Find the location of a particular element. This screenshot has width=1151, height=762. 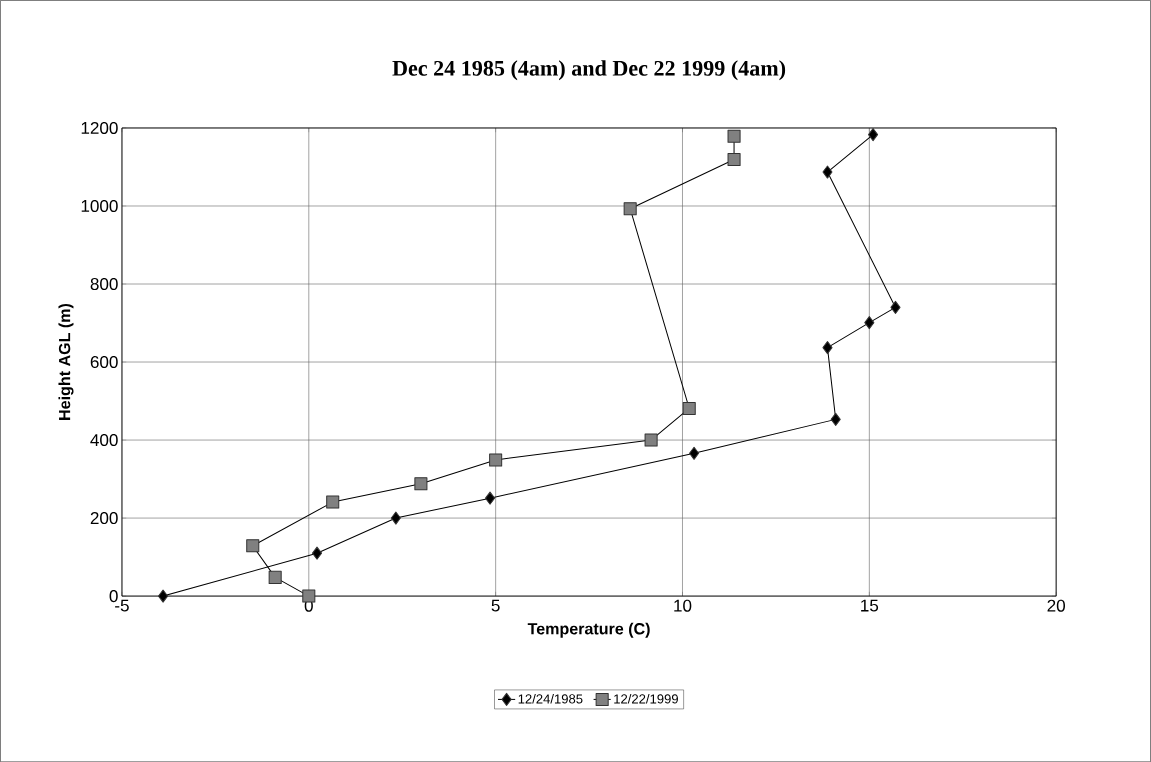

y-tick-label: 800 is located at coordinates (104, 283).